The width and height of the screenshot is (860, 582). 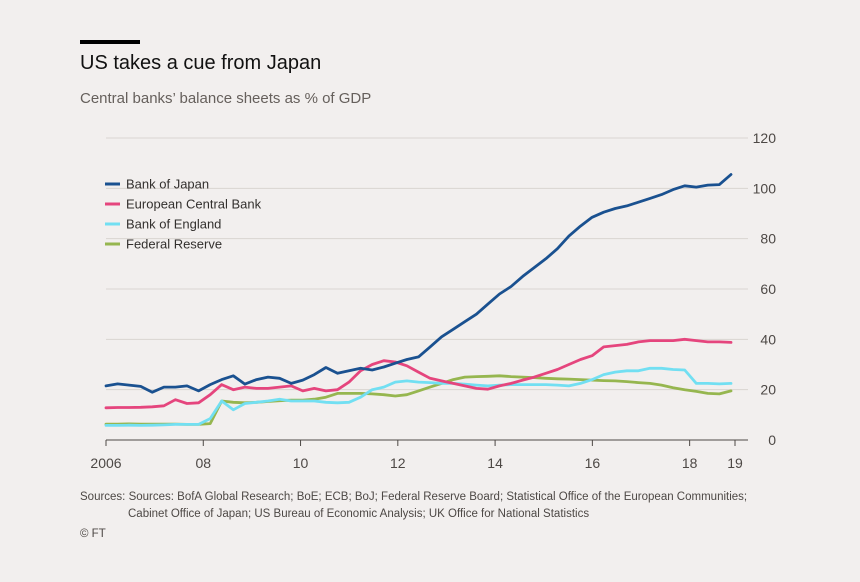 What do you see at coordinates (201, 63) in the screenshot?
I see `chart-title: US takes a cue from Japan` at bounding box center [201, 63].